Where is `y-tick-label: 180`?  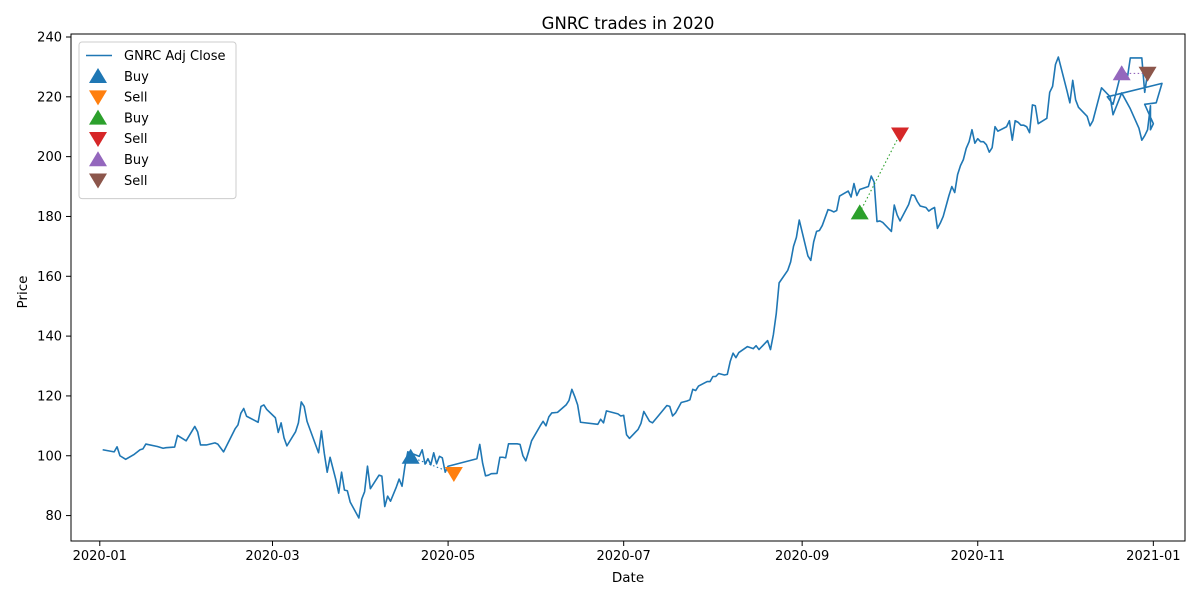 y-tick-label: 180 is located at coordinates (49, 217).